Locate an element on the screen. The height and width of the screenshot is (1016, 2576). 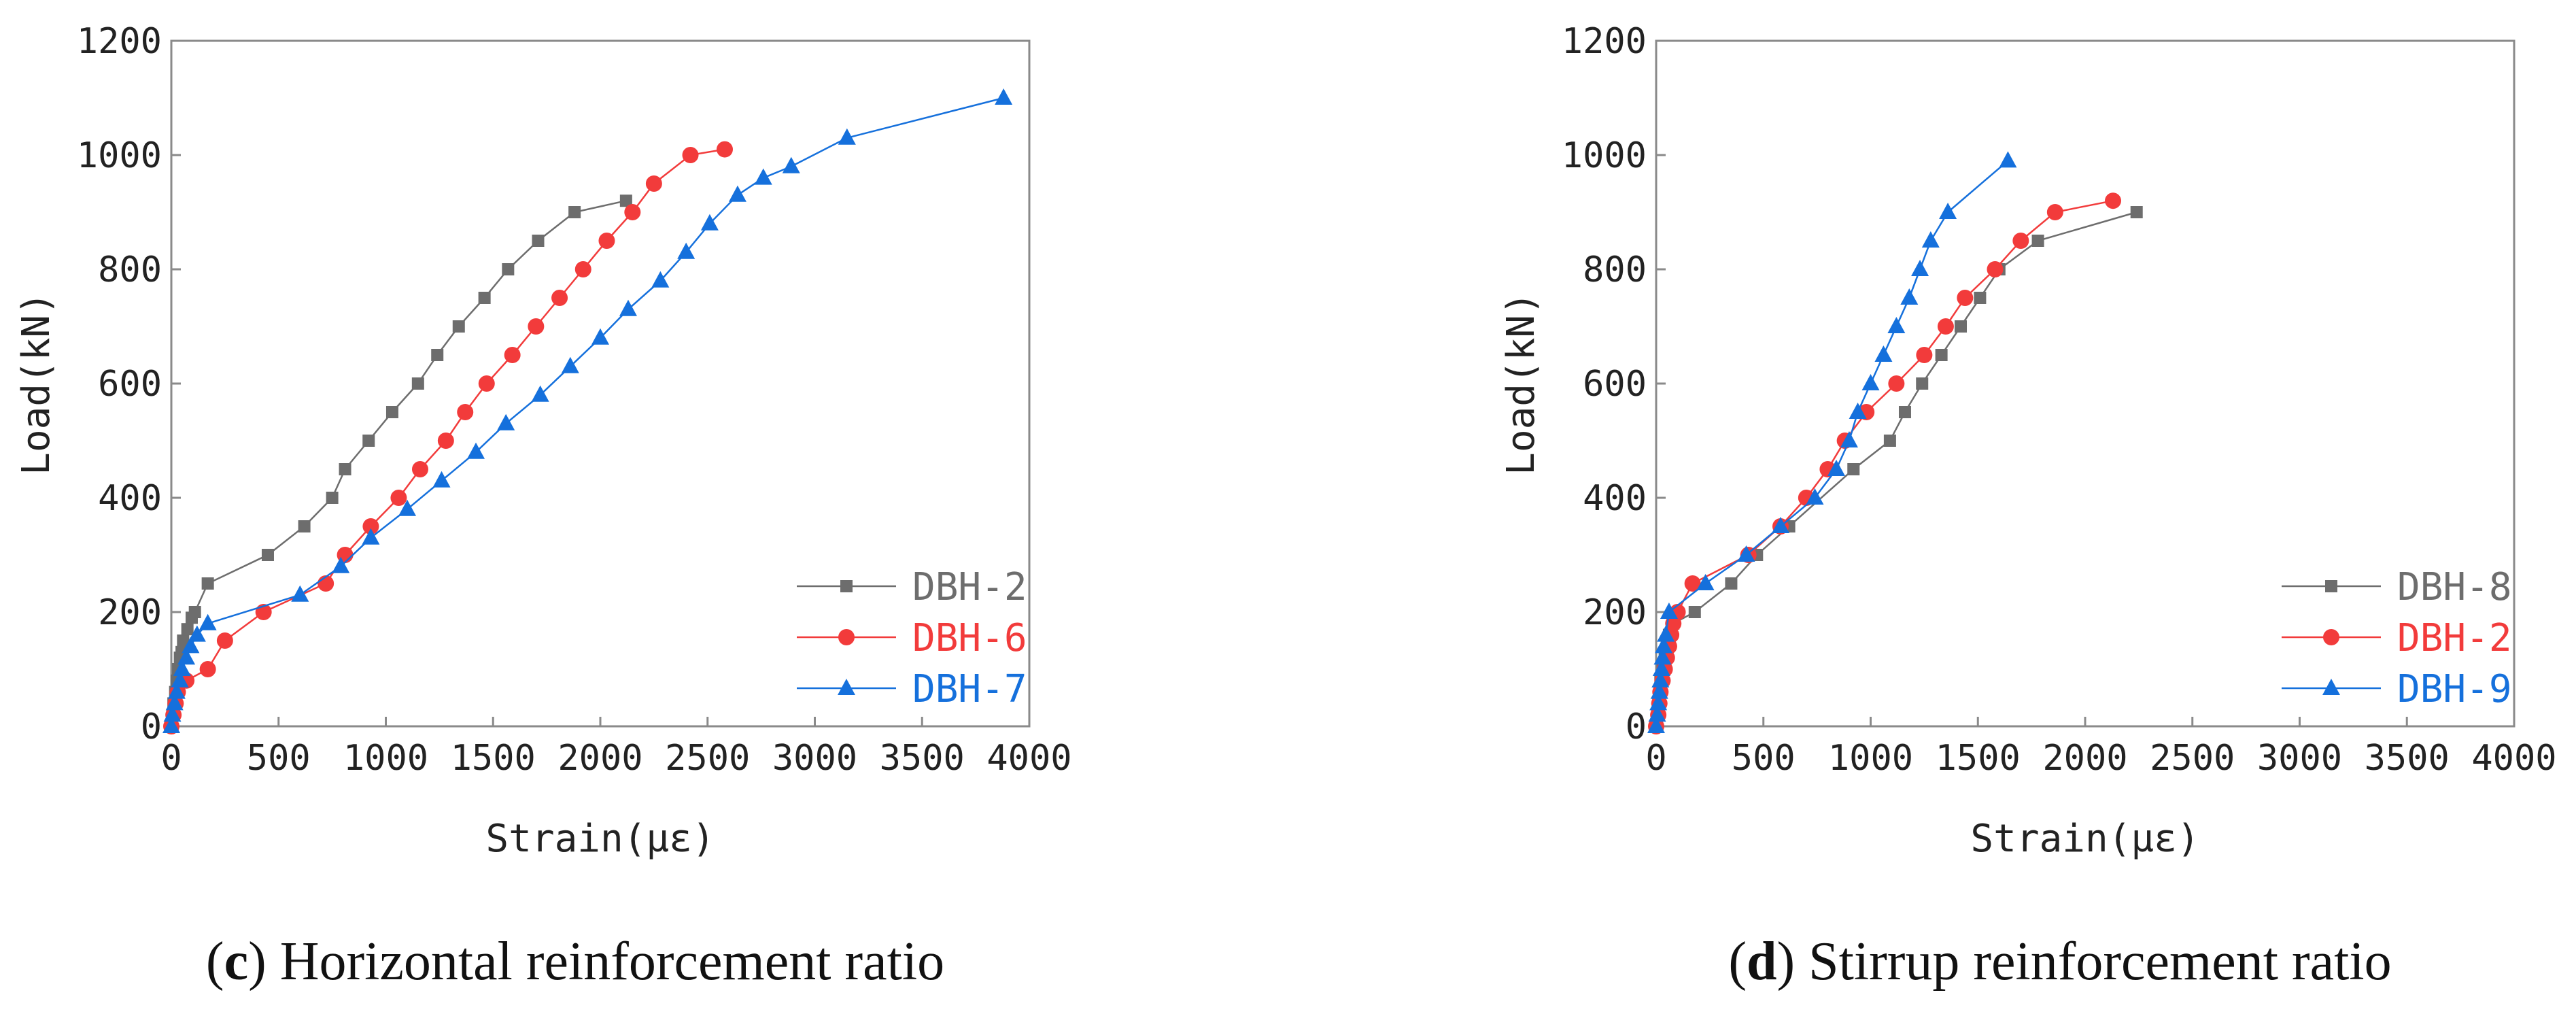
x-tick-label: 2000 is located at coordinates (599, 758).